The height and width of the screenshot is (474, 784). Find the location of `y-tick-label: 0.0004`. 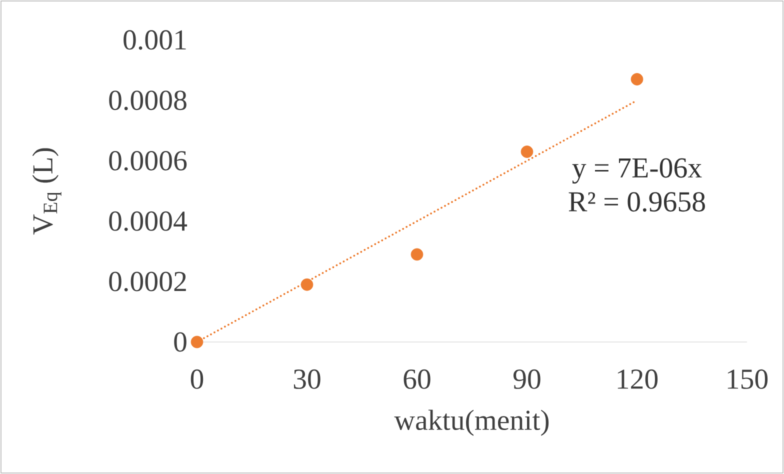

y-tick-label: 0.0004 is located at coordinates (148, 221).